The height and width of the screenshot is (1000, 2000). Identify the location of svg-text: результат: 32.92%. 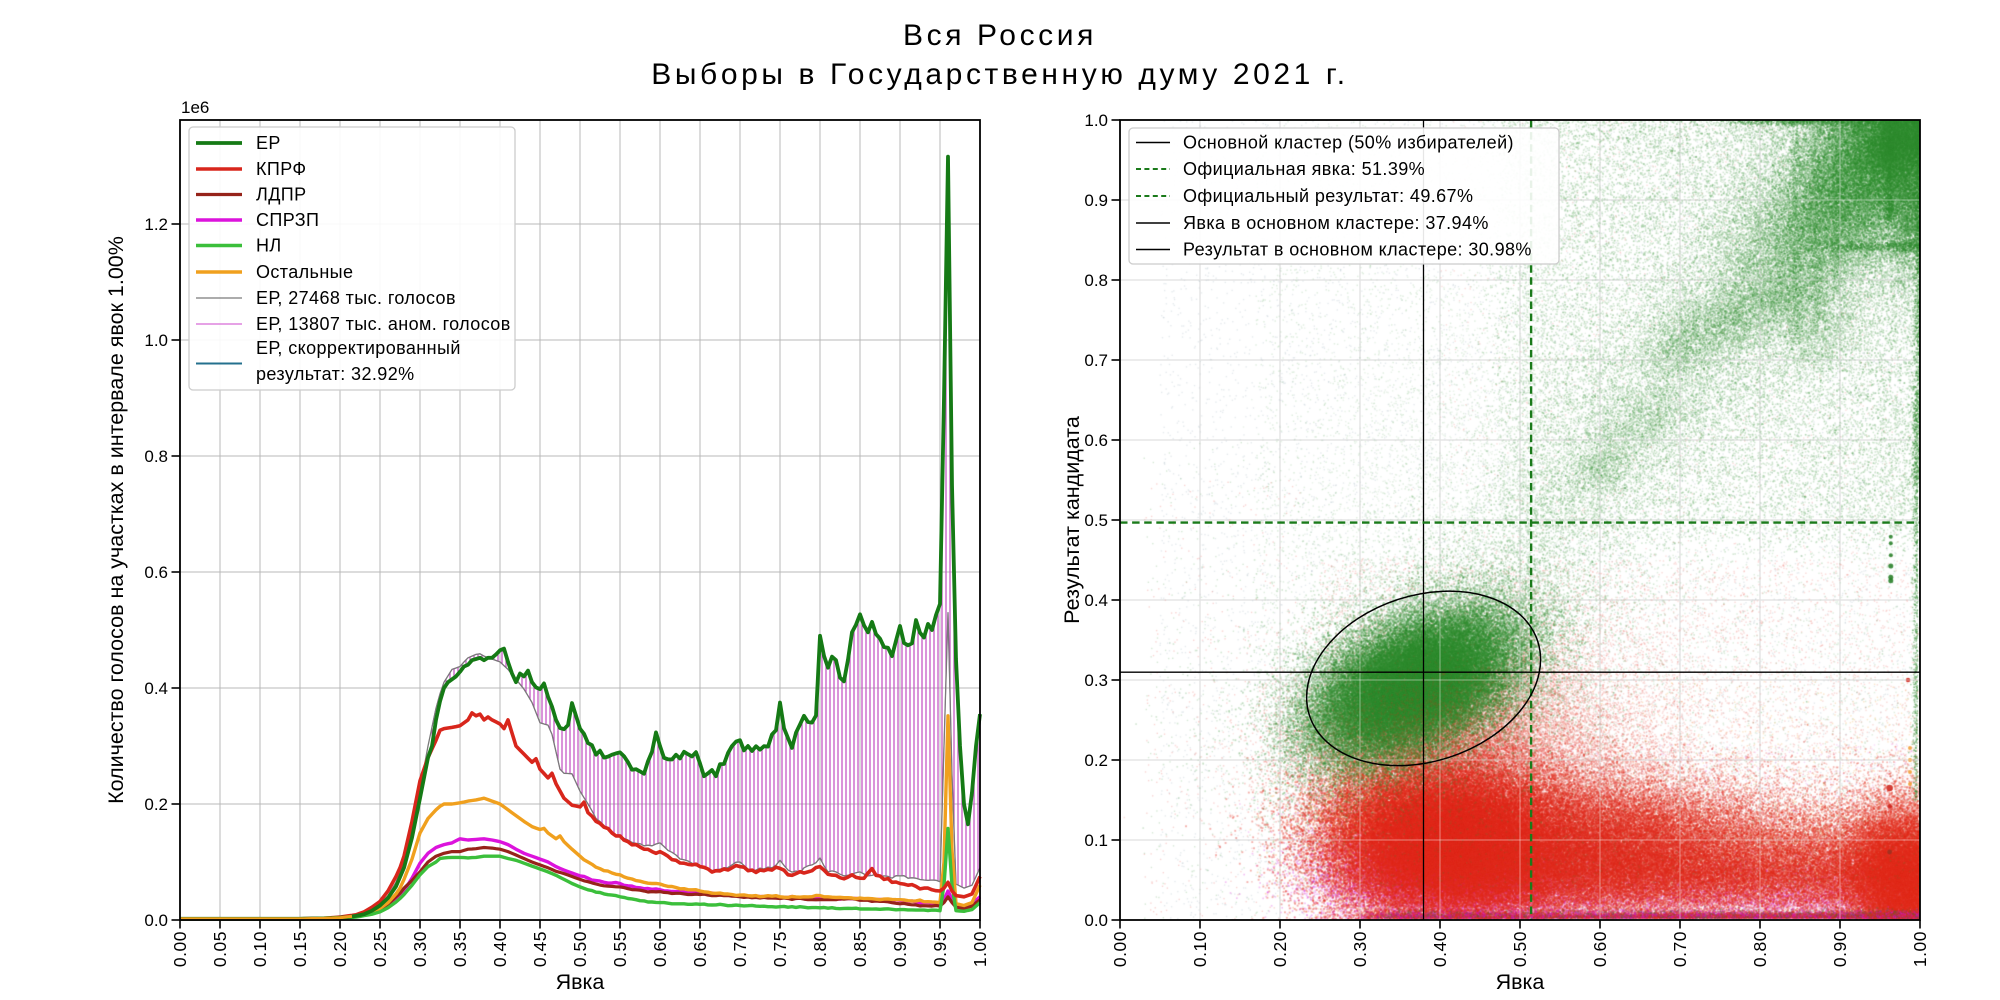
(335, 374).